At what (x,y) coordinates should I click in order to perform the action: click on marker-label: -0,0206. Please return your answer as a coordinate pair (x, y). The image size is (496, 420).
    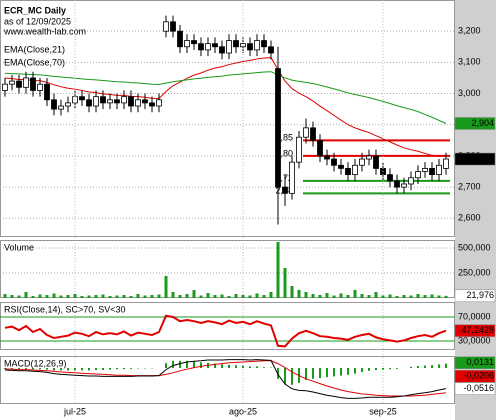
    Looking at the image, I should click on (478, 376).